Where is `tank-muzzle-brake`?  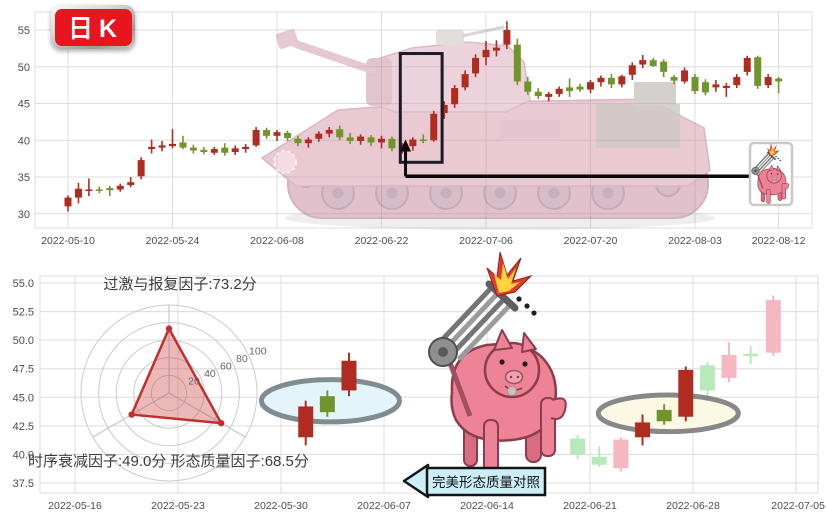 tank-muzzle-brake is located at coordinates (287, 39).